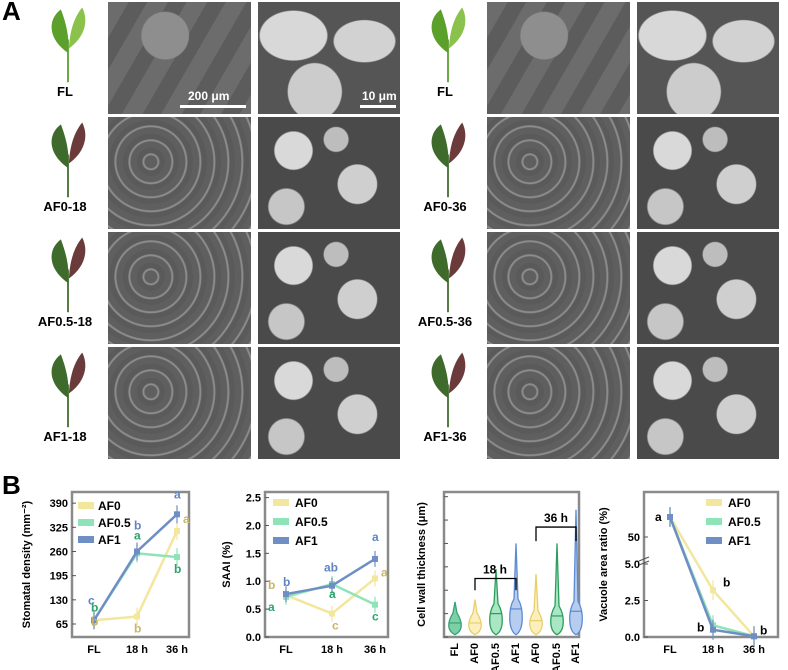  I want to click on y-axis-label: Cell wall thickness (μm), so click(422, 564).